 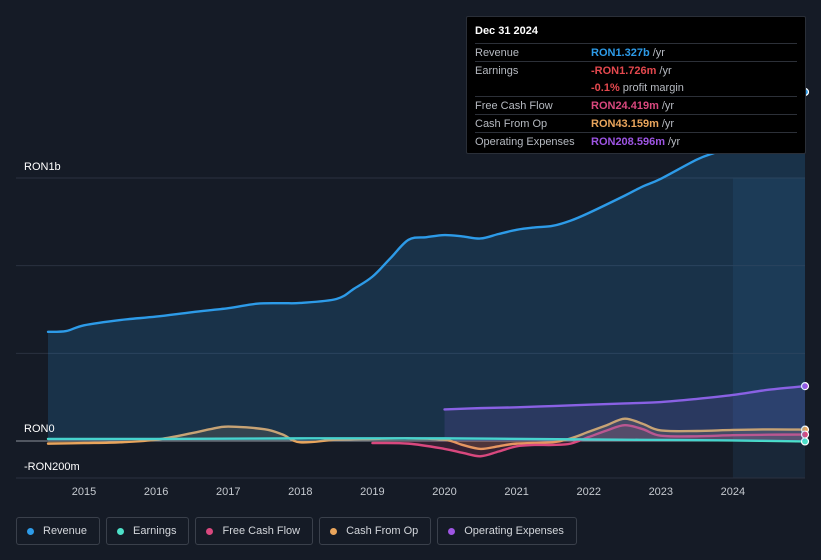 I want to click on tooltip-row: Revenue RON1.327b/yr, so click(x=636, y=52).